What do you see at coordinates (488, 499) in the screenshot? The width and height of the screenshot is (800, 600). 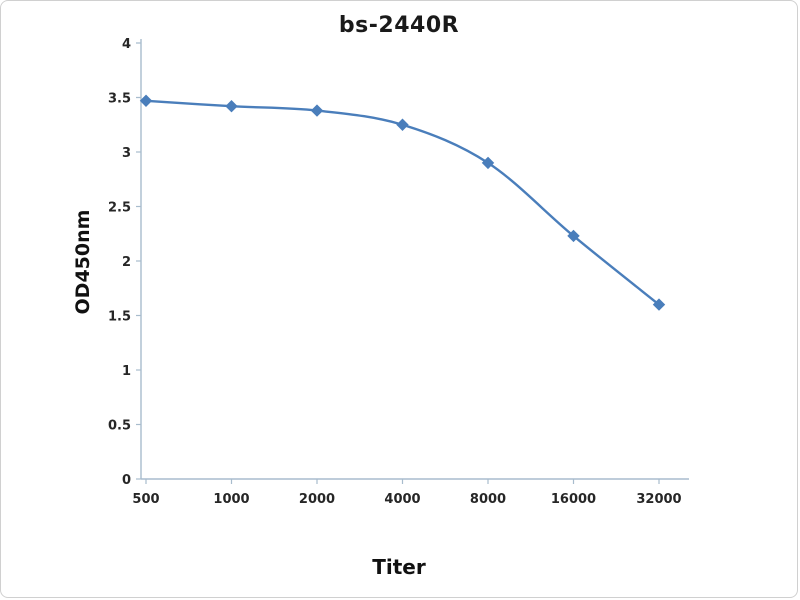 I see `x-tick-label: 8000` at bounding box center [488, 499].